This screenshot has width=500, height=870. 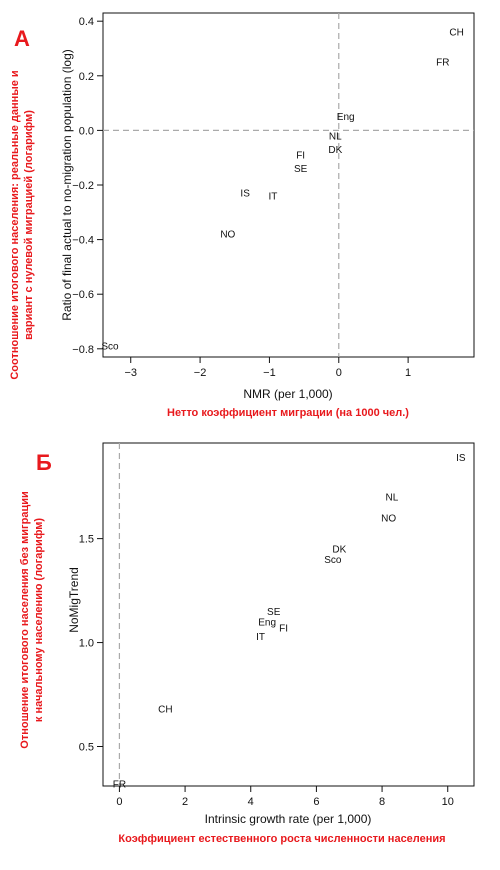 What do you see at coordinates (39, 620) in the screenshot?
I see `panel-b-y-axis-label-ru-line2: к начальному населению (логарифм)` at bounding box center [39, 620].